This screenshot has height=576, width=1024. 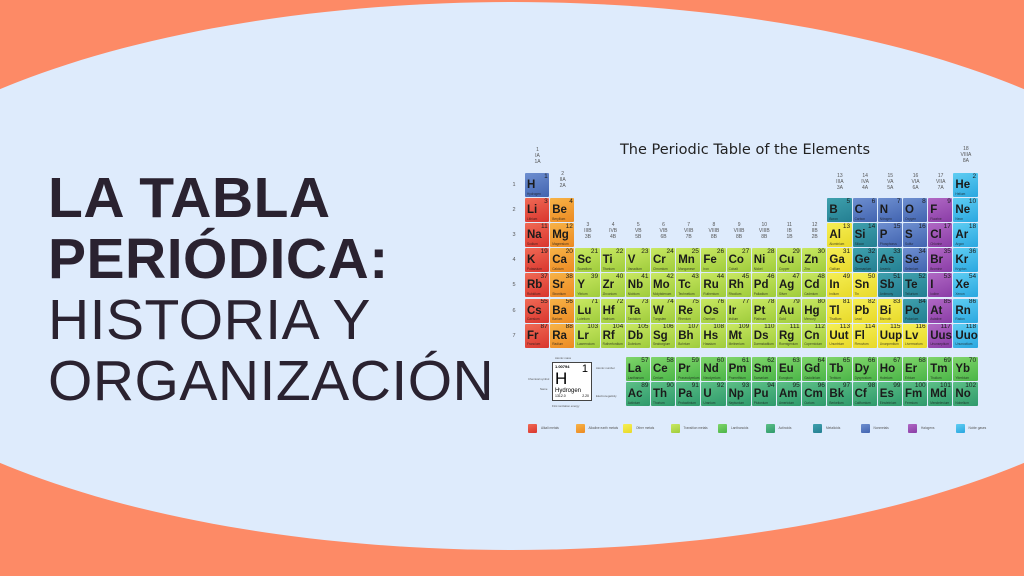 What do you see at coordinates (764, 231) in the screenshot?
I see `group-label-line: VIIIB` at bounding box center [764, 231].